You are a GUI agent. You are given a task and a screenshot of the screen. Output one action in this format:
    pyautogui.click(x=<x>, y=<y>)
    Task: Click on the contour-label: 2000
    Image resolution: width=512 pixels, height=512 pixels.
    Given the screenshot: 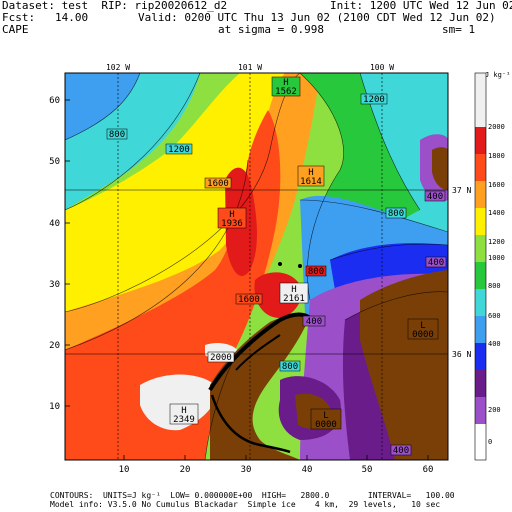 What is the action you would take?
    pyautogui.click(x=221, y=357)
    